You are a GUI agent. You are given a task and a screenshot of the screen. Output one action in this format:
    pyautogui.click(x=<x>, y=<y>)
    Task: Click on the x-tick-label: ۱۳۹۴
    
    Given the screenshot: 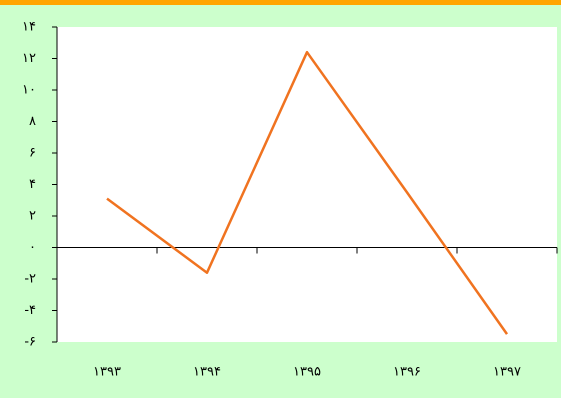 What is the action you would take?
    pyautogui.click(x=207, y=372)
    